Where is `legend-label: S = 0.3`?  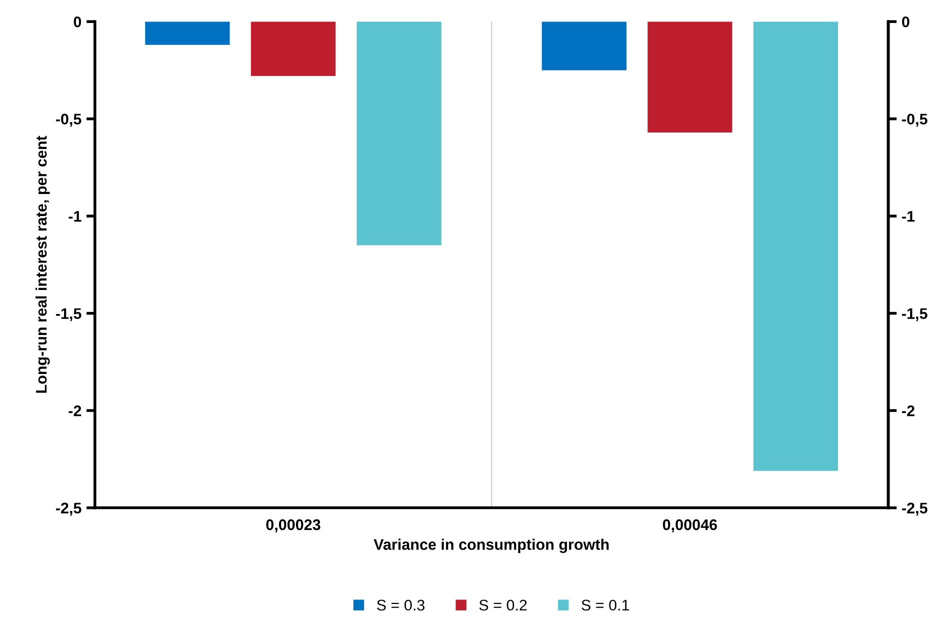
legend-label: S = 0.3 is located at coordinates (400, 605).